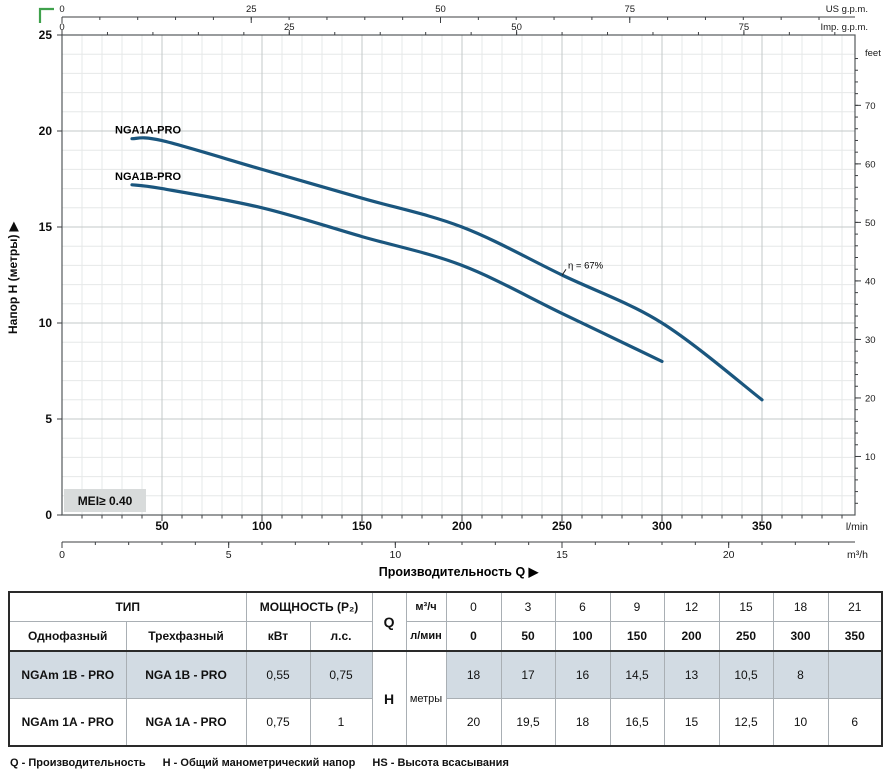 The height and width of the screenshot is (776, 890). What do you see at coordinates (48, 515) in the screenshot?
I see `y-tick-m: 0` at bounding box center [48, 515].